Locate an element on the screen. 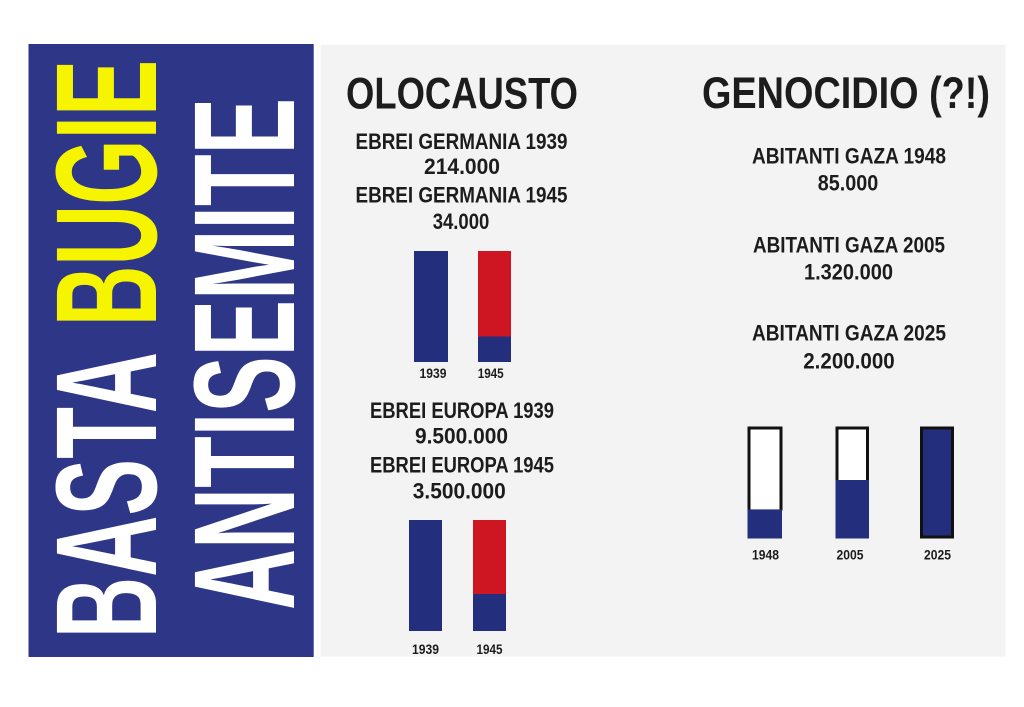 This screenshot has width=1024, height=707. svg-text: 85.000 is located at coordinates (848, 182).